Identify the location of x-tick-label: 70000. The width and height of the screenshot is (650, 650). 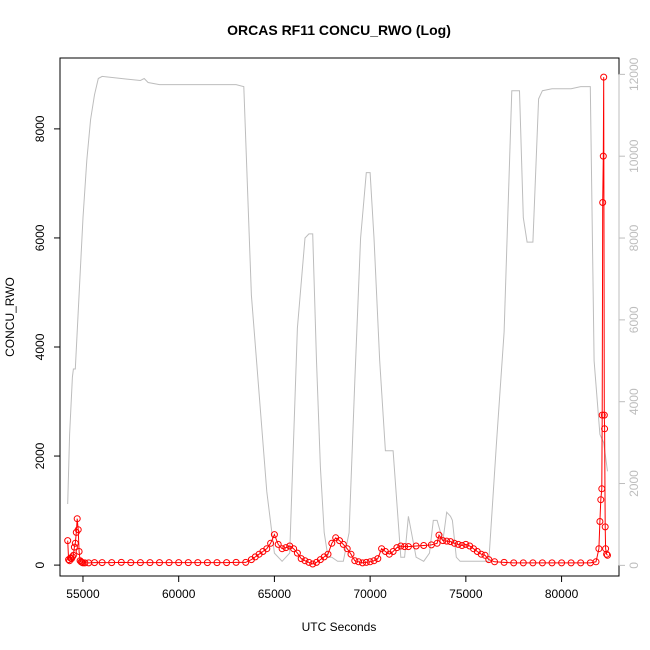
(370, 594).